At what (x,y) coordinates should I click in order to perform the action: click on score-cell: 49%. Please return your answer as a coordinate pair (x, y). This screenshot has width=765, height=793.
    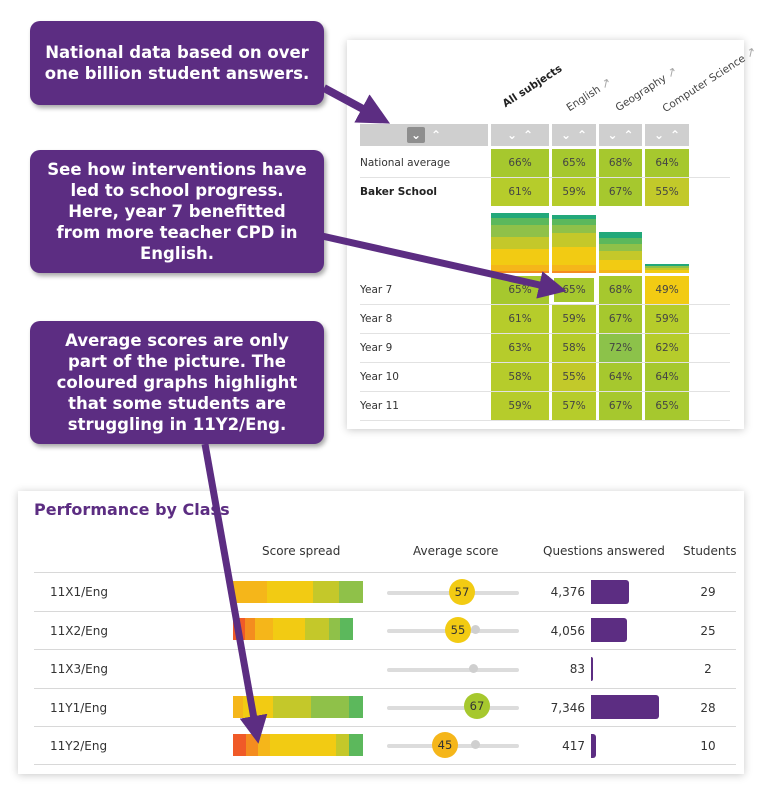
    Looking at the image, I should click on (667, 290).